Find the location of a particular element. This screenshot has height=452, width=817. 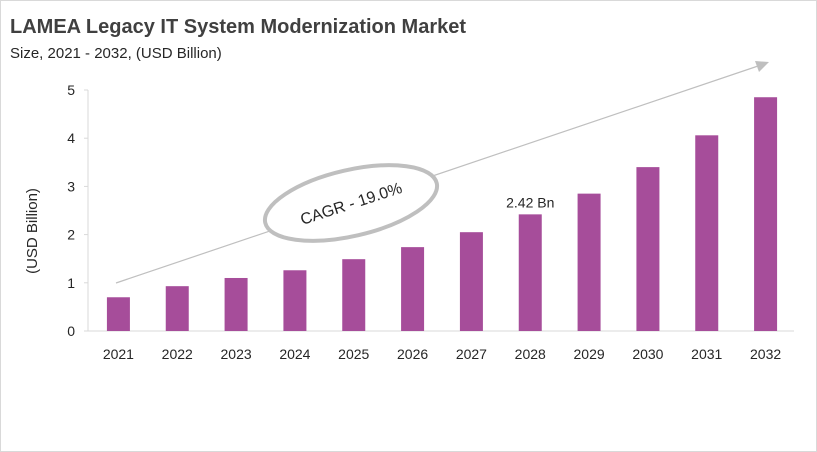

y-tick-label: 2 is located at coordinates (71, 235).